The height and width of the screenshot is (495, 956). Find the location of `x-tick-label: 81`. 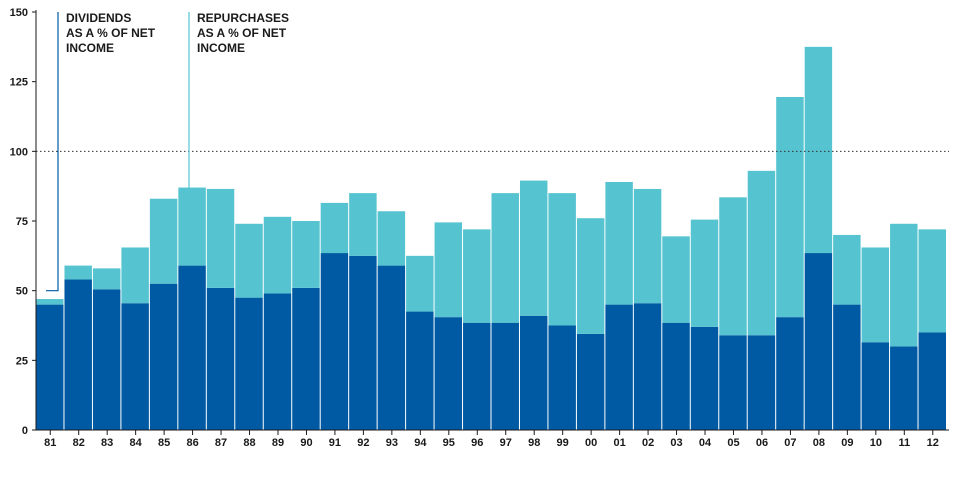

x-tick-label: 81 is located at coordinates (50, 443).